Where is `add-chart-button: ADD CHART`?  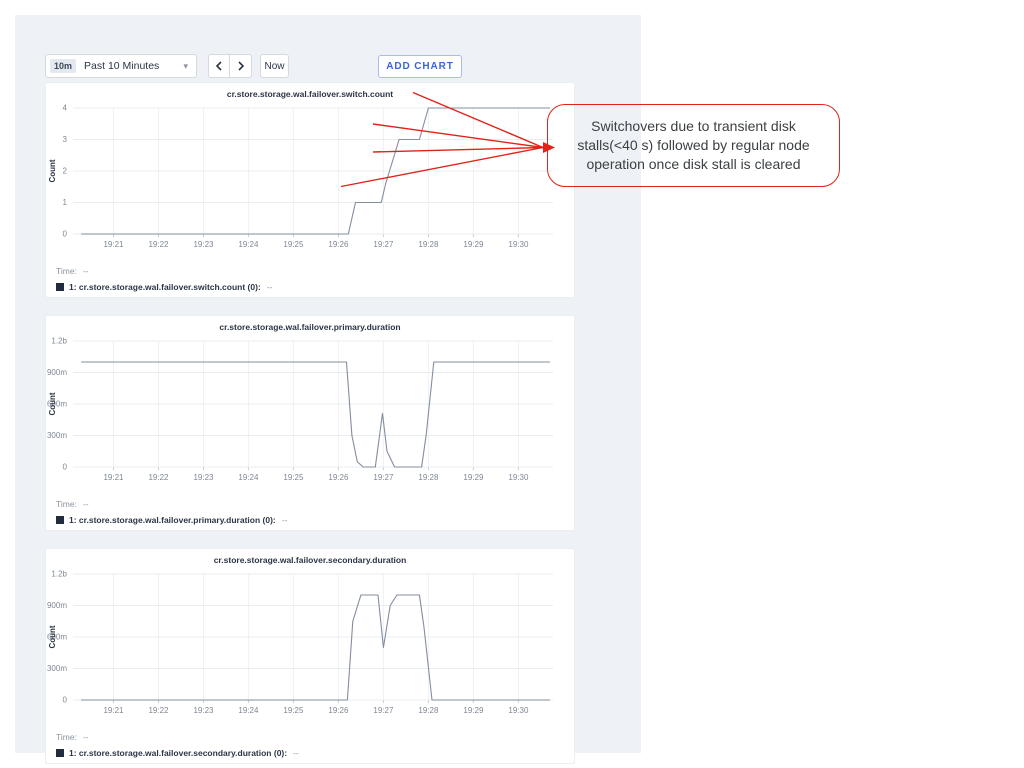
add-chart-button: ADD CHART is located at coordinates (420, 66).